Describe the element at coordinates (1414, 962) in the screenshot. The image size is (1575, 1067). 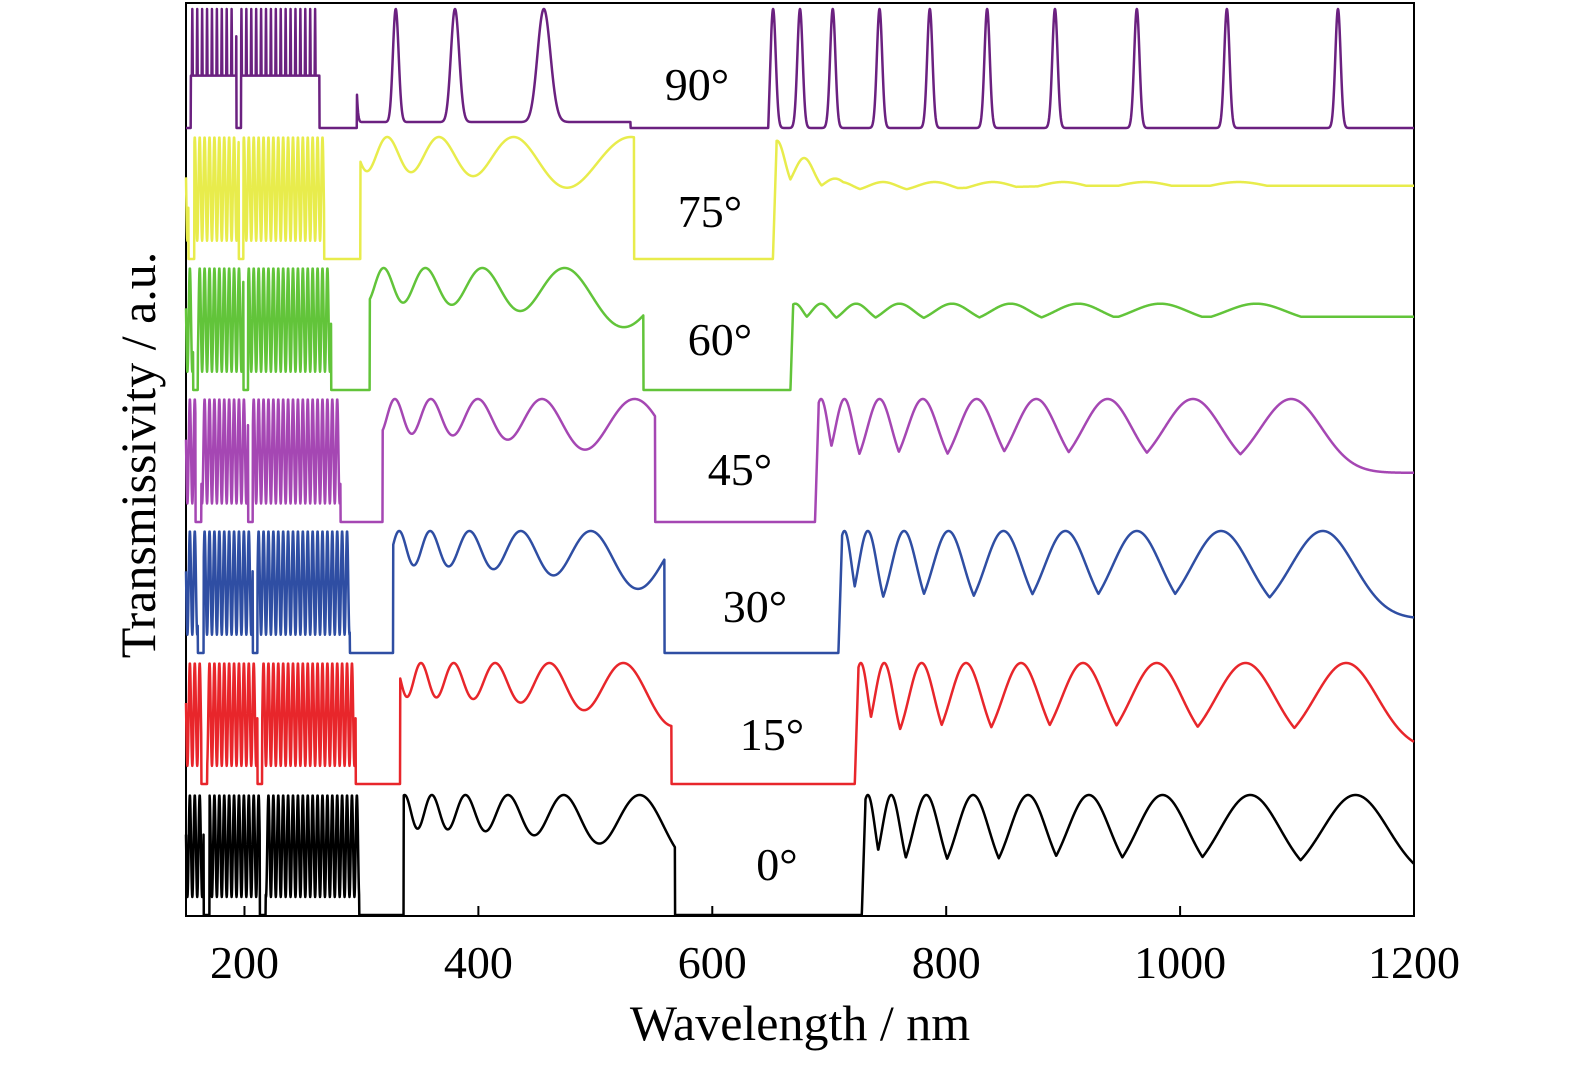
I see `x-tick-label: 1200` at that location.